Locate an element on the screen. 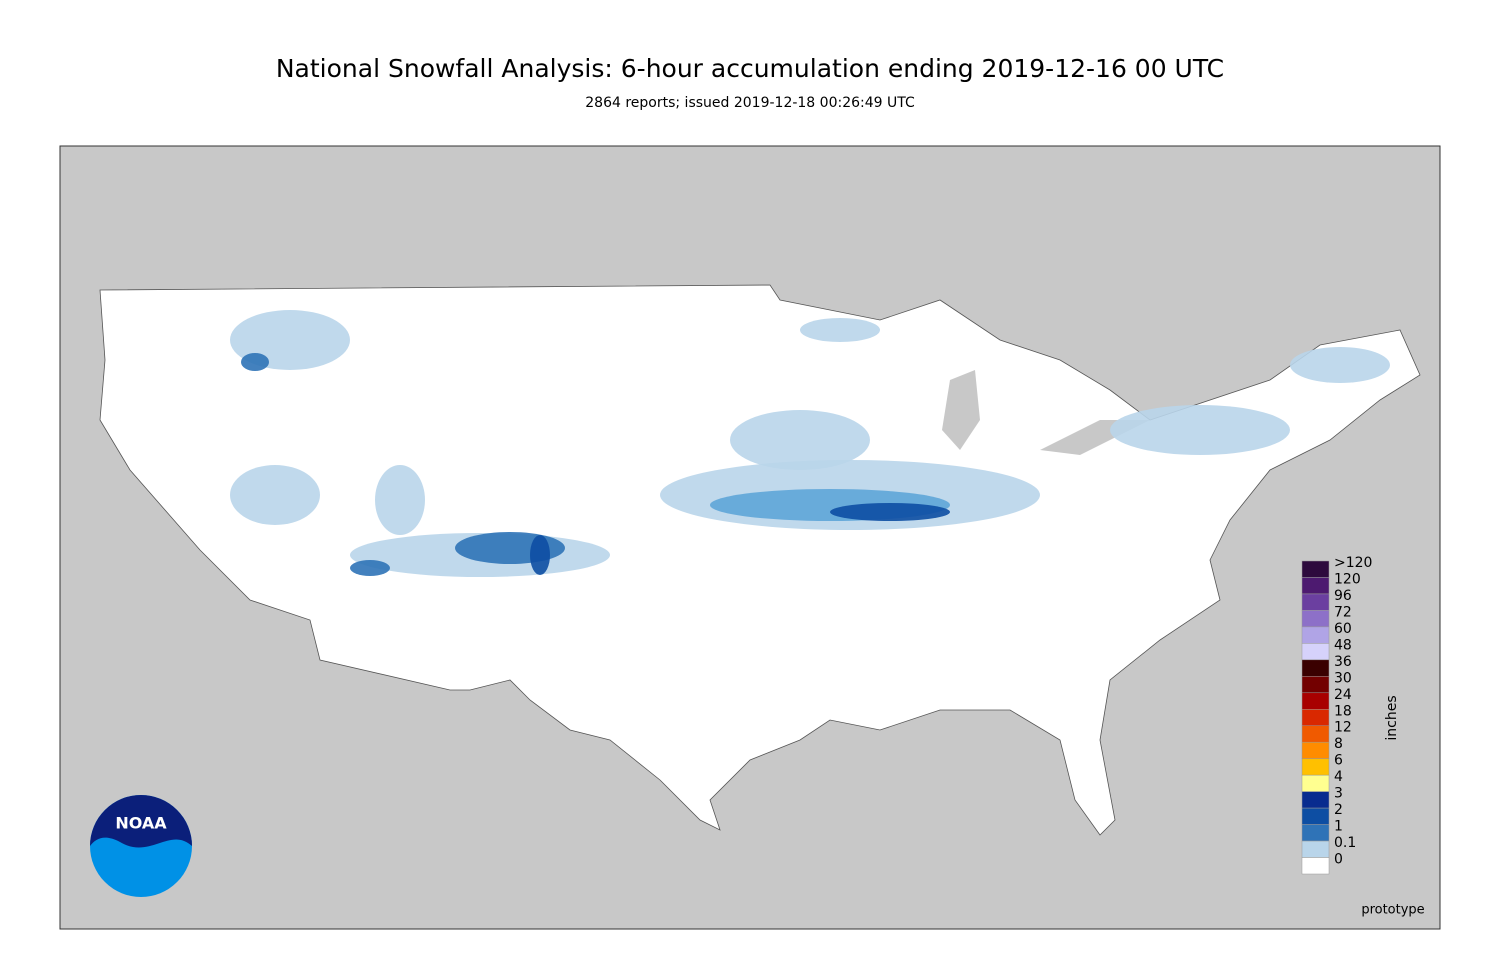  legend-unit: inches is located at coordinates (1392, 717).